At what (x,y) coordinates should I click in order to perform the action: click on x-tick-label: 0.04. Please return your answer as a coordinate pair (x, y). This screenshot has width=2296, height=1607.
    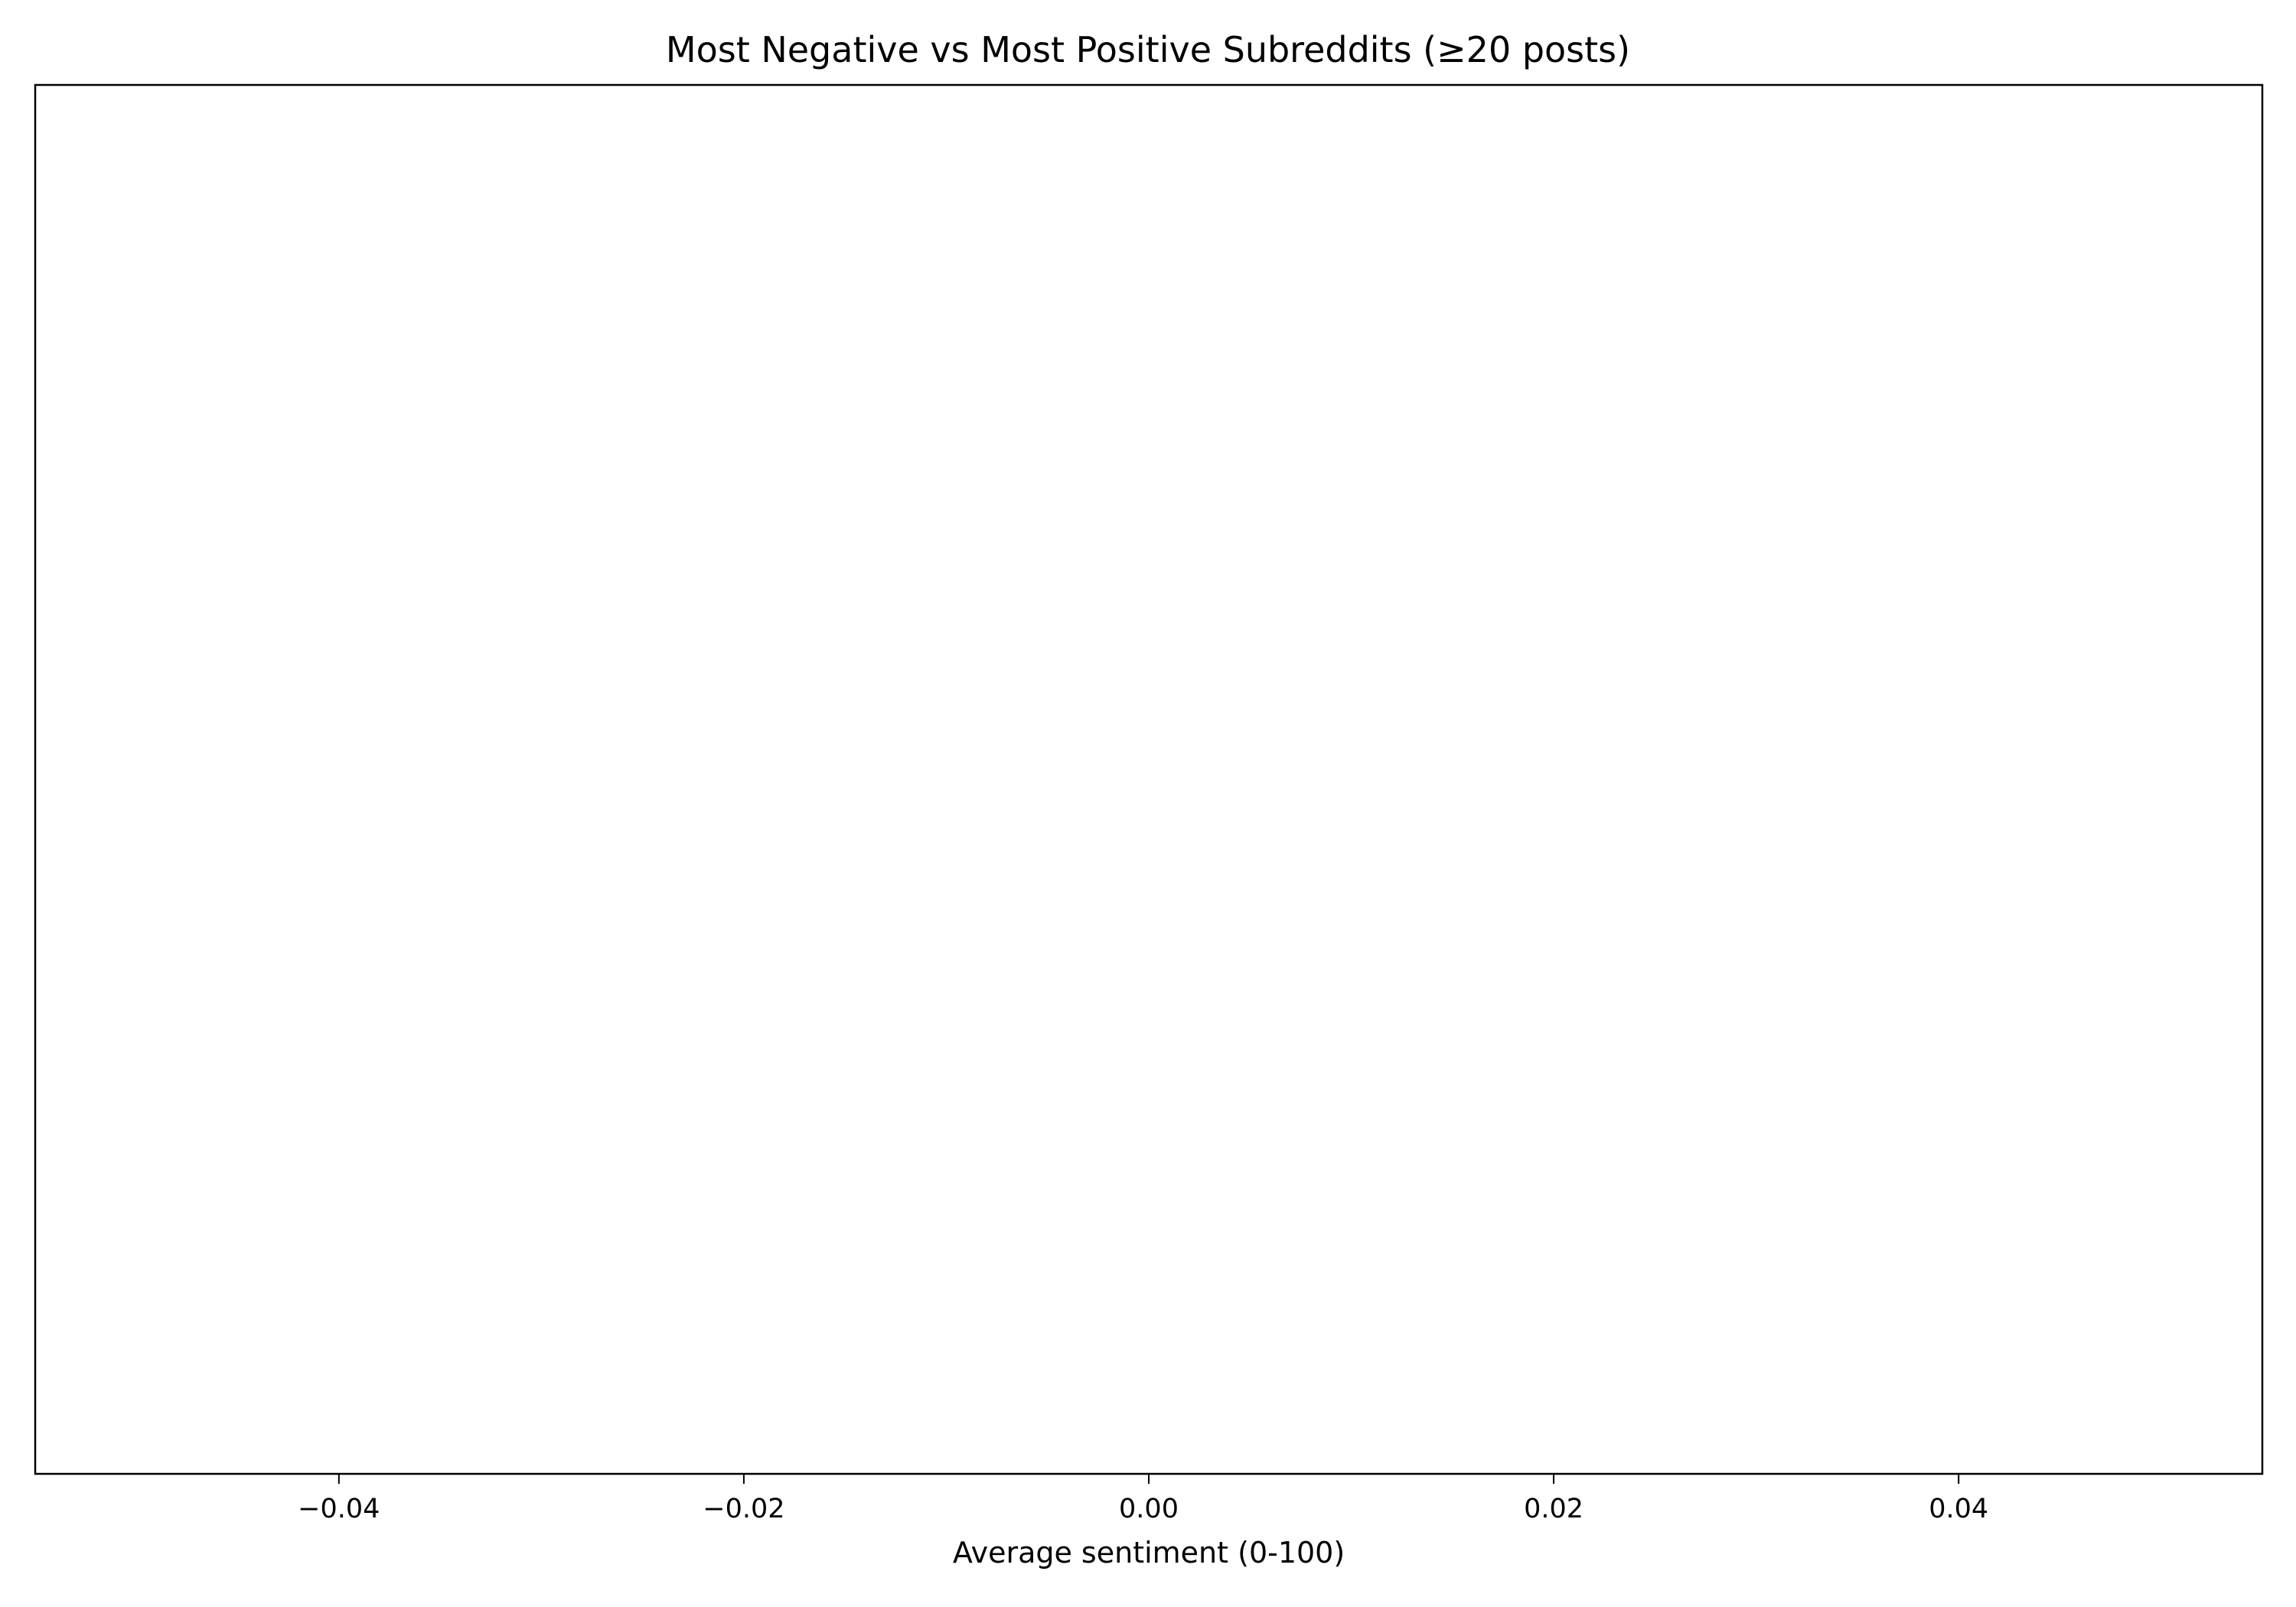
    Looking at the image, I should click on (1958, 1509).